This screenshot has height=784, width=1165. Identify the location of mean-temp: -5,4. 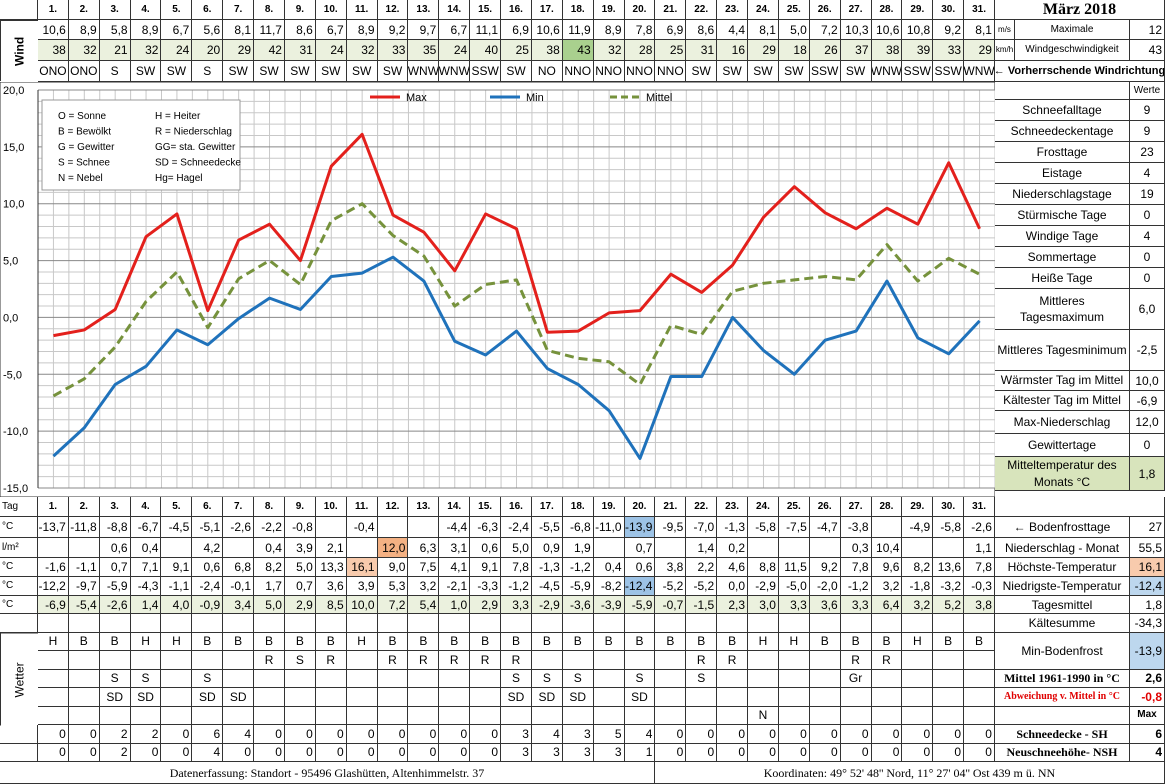
(84, 605).